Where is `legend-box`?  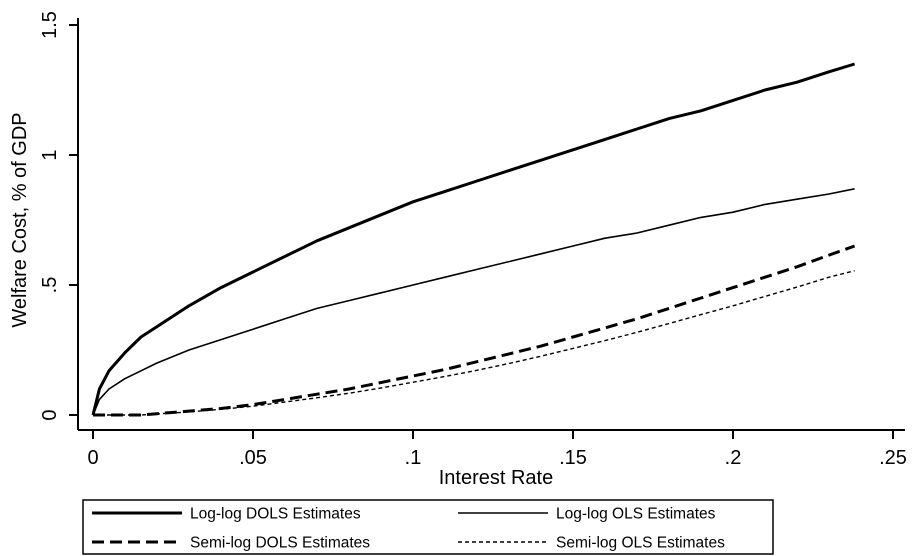
legend-box is located at coordinates (428, 527).